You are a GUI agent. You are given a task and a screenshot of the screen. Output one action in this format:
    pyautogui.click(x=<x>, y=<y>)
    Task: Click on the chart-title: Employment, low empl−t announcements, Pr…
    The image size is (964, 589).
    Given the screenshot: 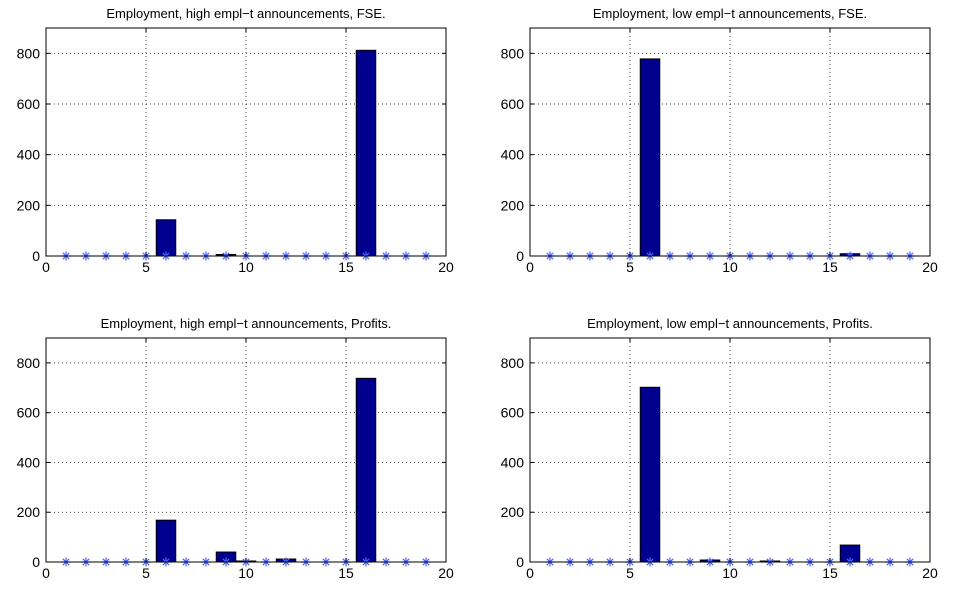 What is the action you would take?
    pyautogui.click(x=730, y=323)
    